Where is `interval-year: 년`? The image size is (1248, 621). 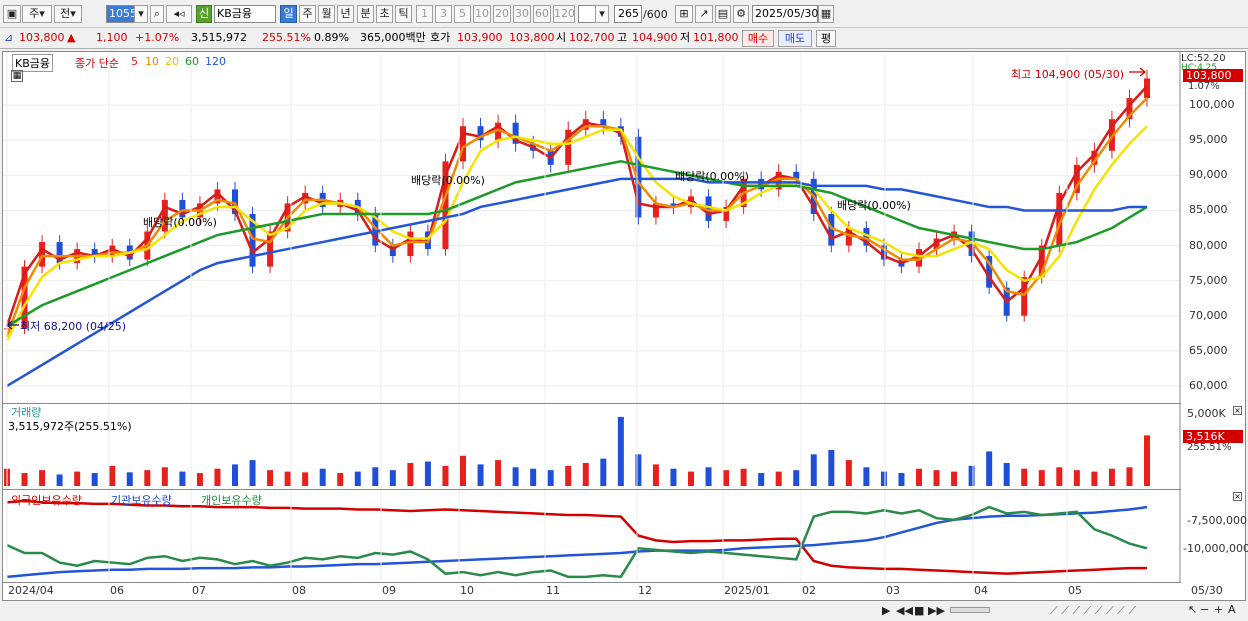
interval-year: 년 is located at coordinates (345, 14).